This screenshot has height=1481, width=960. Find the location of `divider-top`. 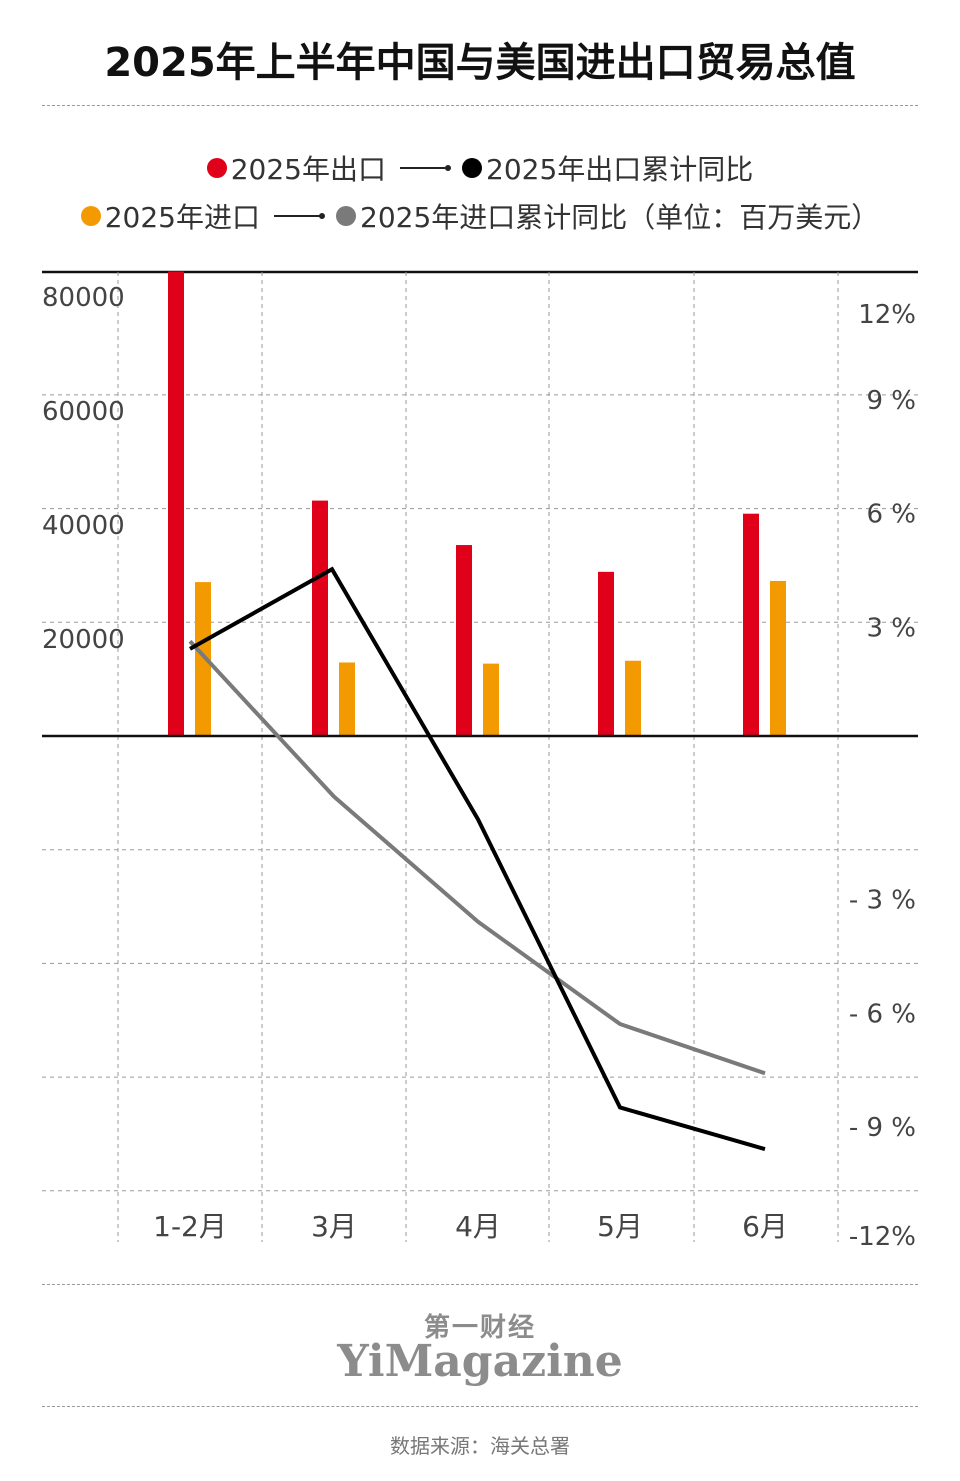

divider-top is located at coordinates (480, 105).